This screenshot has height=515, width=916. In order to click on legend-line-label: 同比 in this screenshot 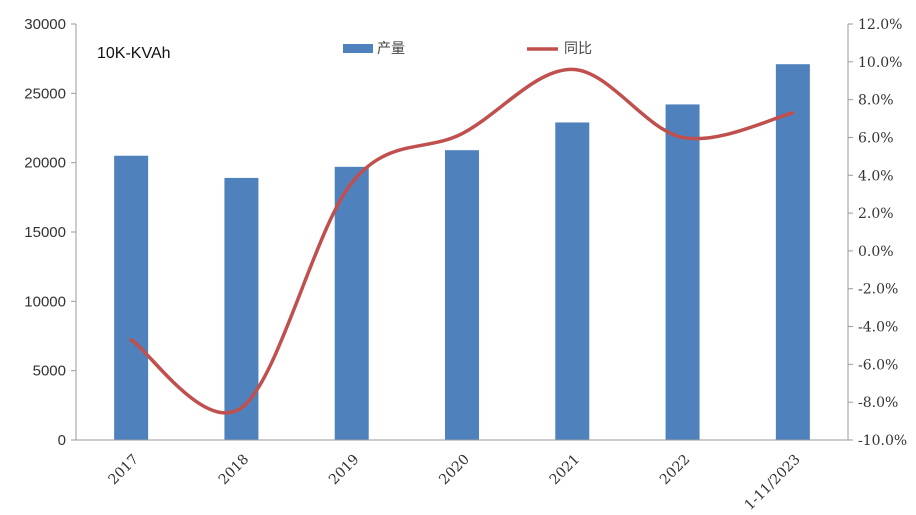, I will do `click(578, 49)`.